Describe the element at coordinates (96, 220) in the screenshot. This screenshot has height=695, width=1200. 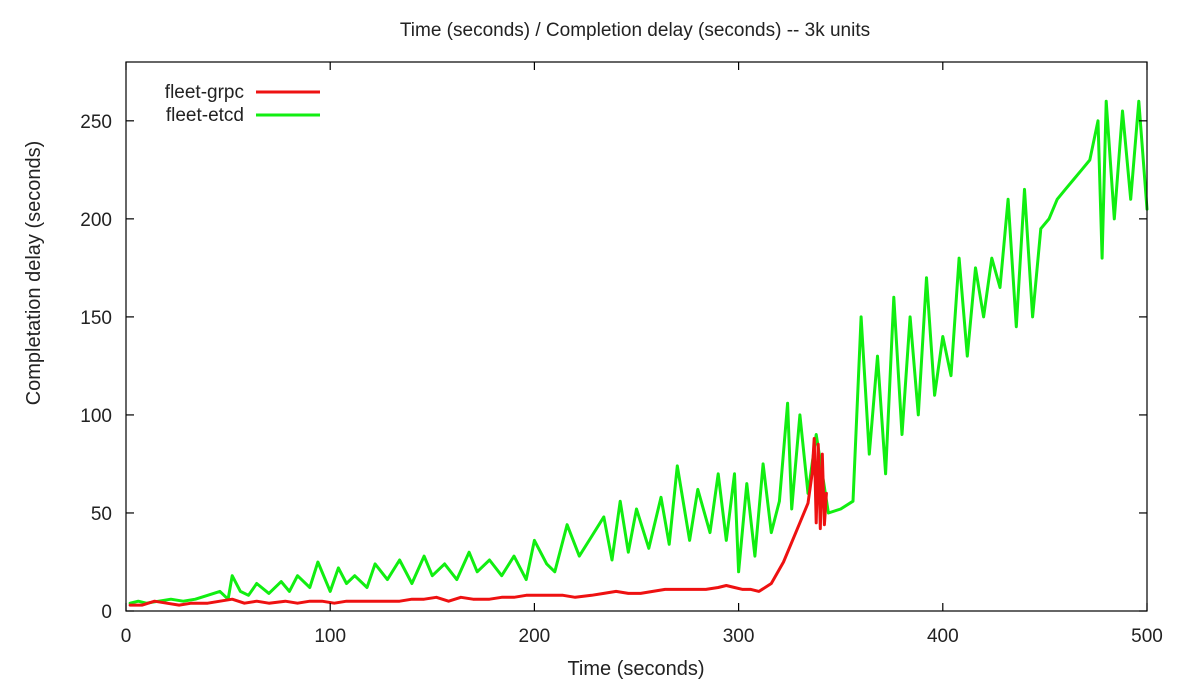
I see `y-tick-label: 200` at that location.